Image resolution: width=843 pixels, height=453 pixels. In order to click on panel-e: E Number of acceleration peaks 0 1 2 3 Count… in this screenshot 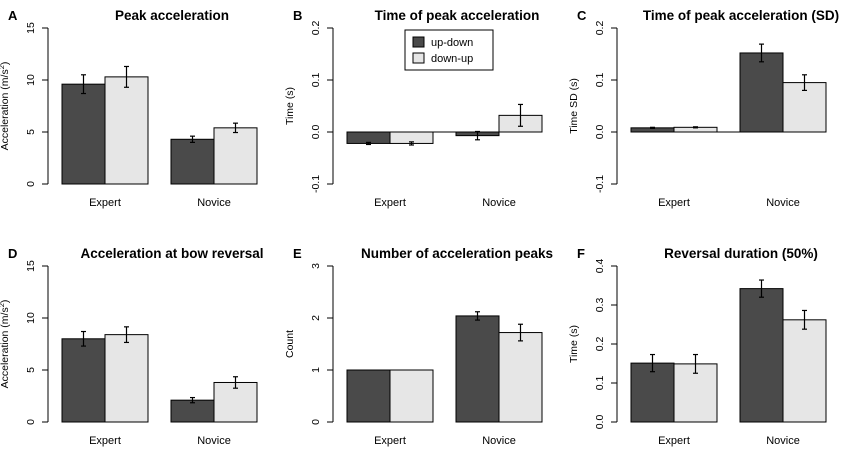, I will do `click(418, 346)`.